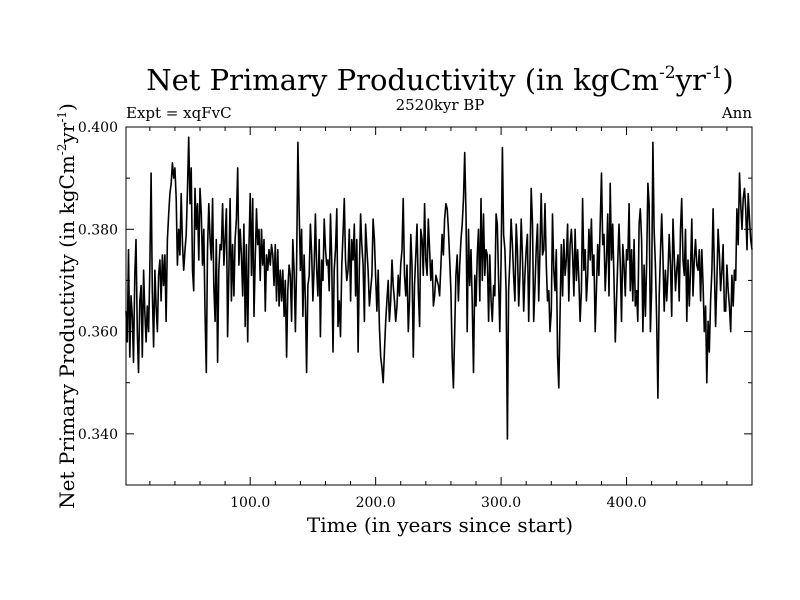  What do you see at coordinates (98, 128) in the screenshot?
I see `y-tick-label: 0.400` at bounding box center [98, 128].